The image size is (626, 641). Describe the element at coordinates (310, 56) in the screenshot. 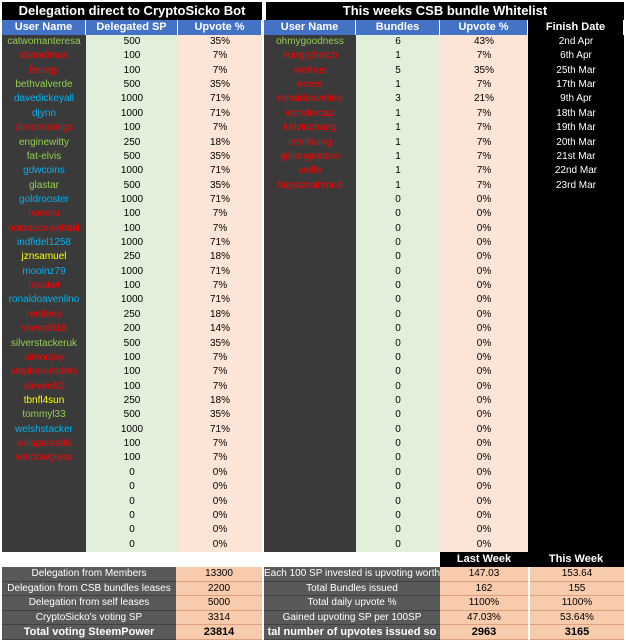

I see `whitelist-name: hungryhatch` at that location.